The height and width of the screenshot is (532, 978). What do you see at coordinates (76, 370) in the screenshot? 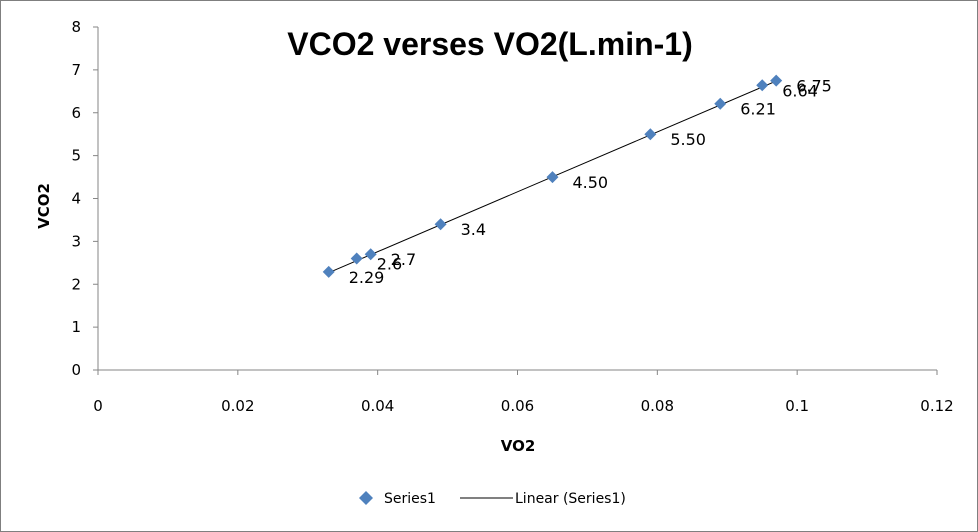
I see `y-tick-label: 0` at bounding box center [76, 370].